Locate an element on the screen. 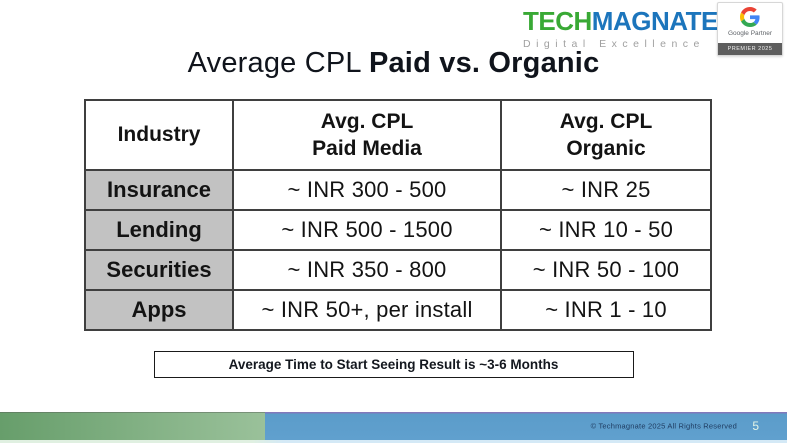  header-industry: Industry is located at coordinates (159, 135).